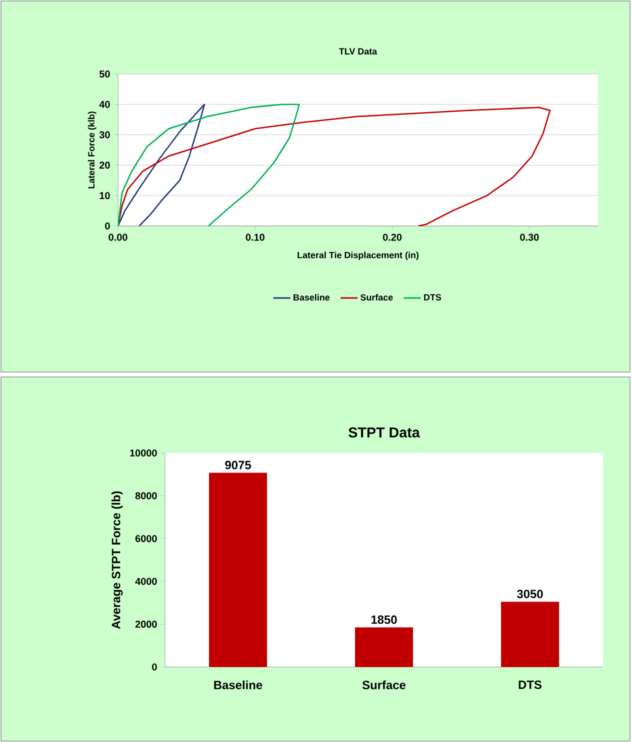 The image size is (632, 742). I want to click on y-tick-label: 2000, so click(146, 624).